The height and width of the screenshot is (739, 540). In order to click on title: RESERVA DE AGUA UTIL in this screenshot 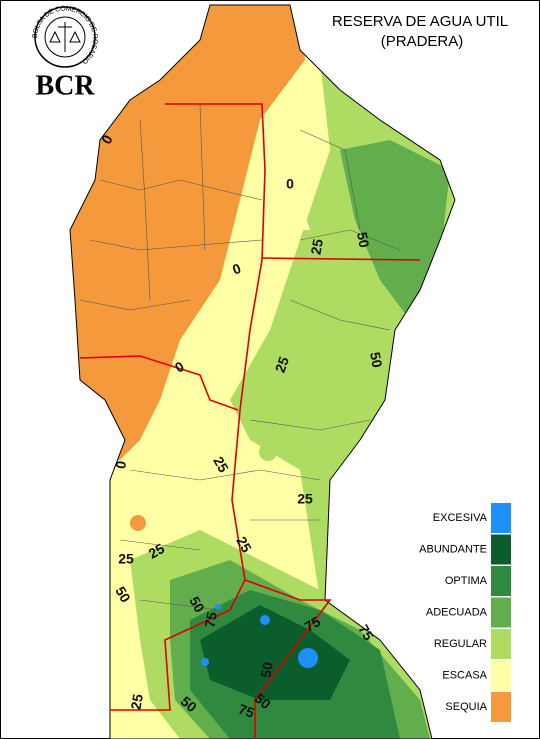, I will do `click(420, 21)`.